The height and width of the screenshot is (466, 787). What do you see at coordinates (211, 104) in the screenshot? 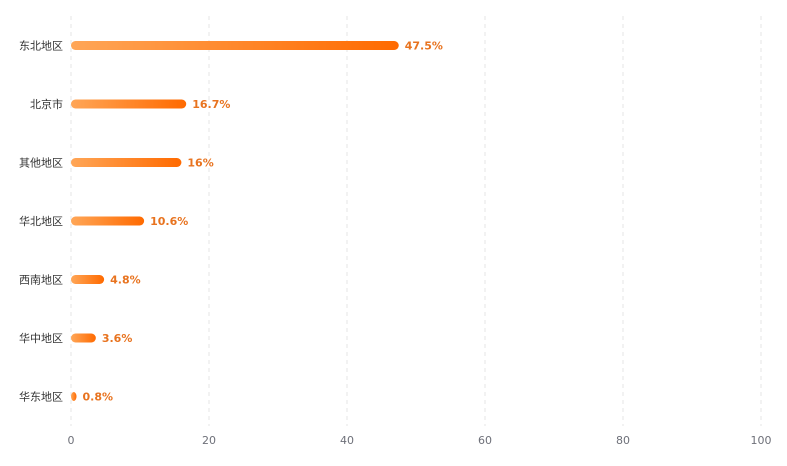
I see `value-label: 16.7%` at bounding box center [211, 104].